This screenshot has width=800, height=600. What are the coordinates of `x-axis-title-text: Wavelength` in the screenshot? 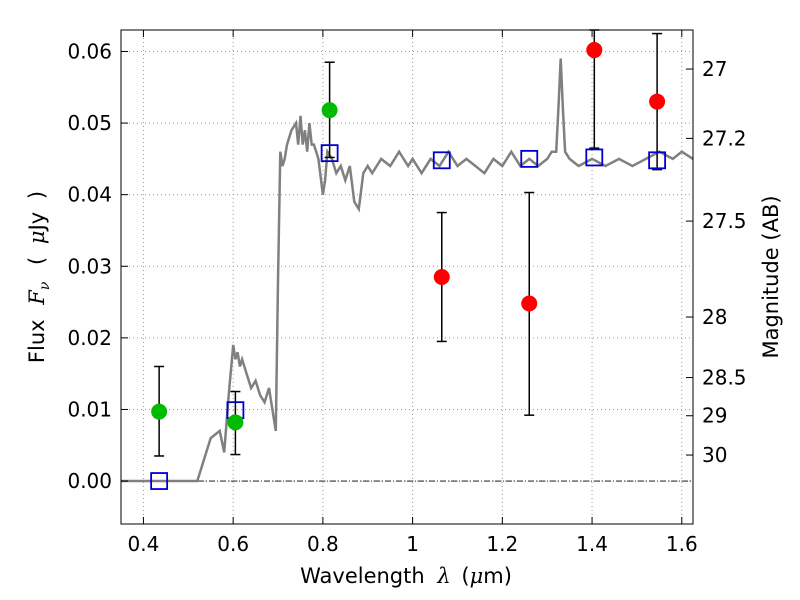 It's located at (362, 576).